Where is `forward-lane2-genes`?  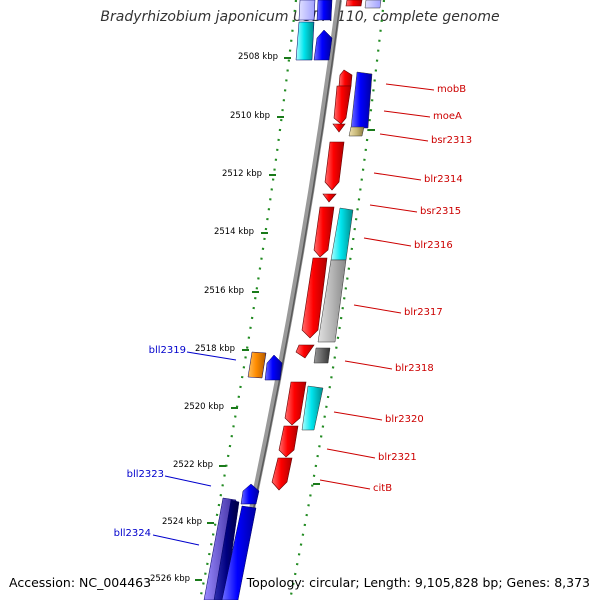 forward-lane2-genes is located at coordinates (341, 215).